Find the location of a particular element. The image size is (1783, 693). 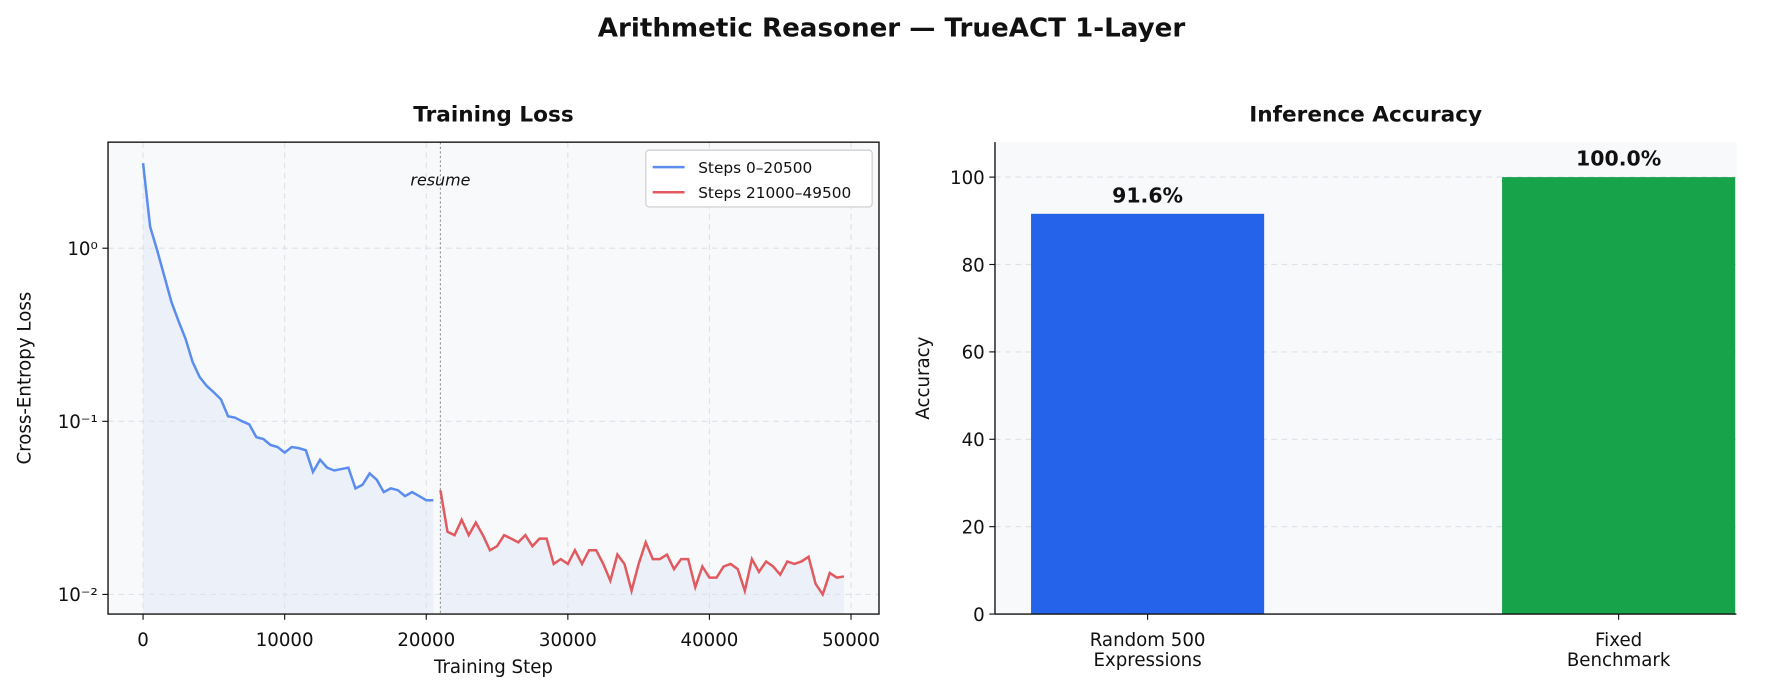

y-axis-label: Cross-Entropy Loss is located at coordinates (25, 378).